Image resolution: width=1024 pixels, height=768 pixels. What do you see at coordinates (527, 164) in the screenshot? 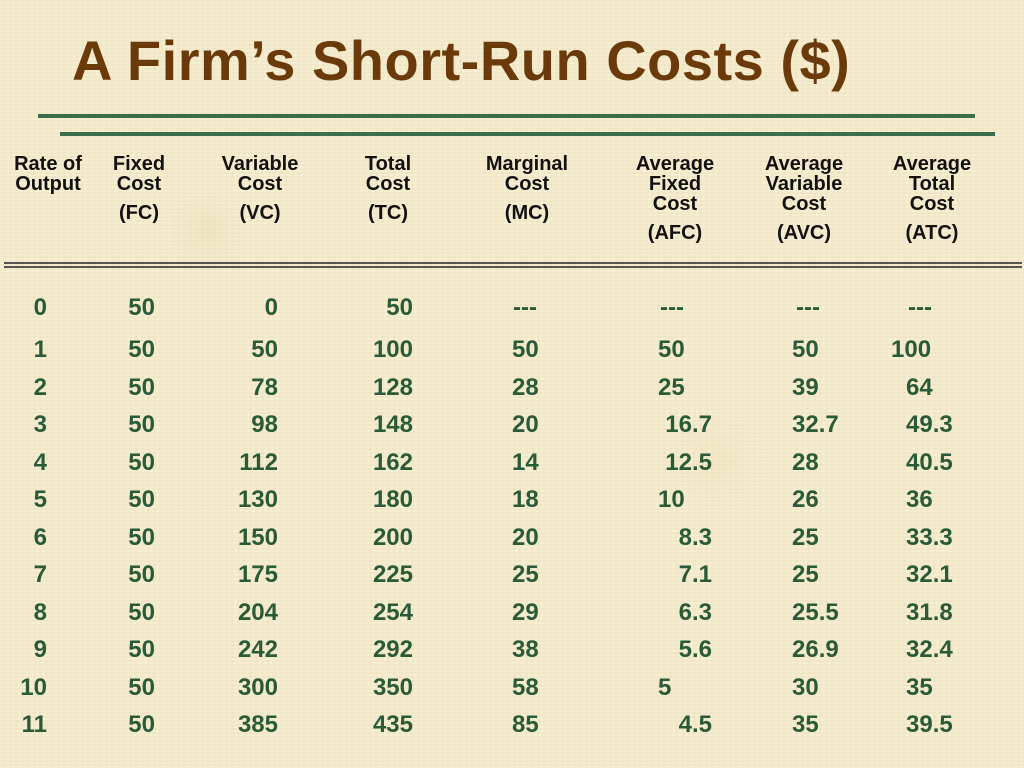
I see `column-header-line: Marginal` at bounding box center [527, 164].